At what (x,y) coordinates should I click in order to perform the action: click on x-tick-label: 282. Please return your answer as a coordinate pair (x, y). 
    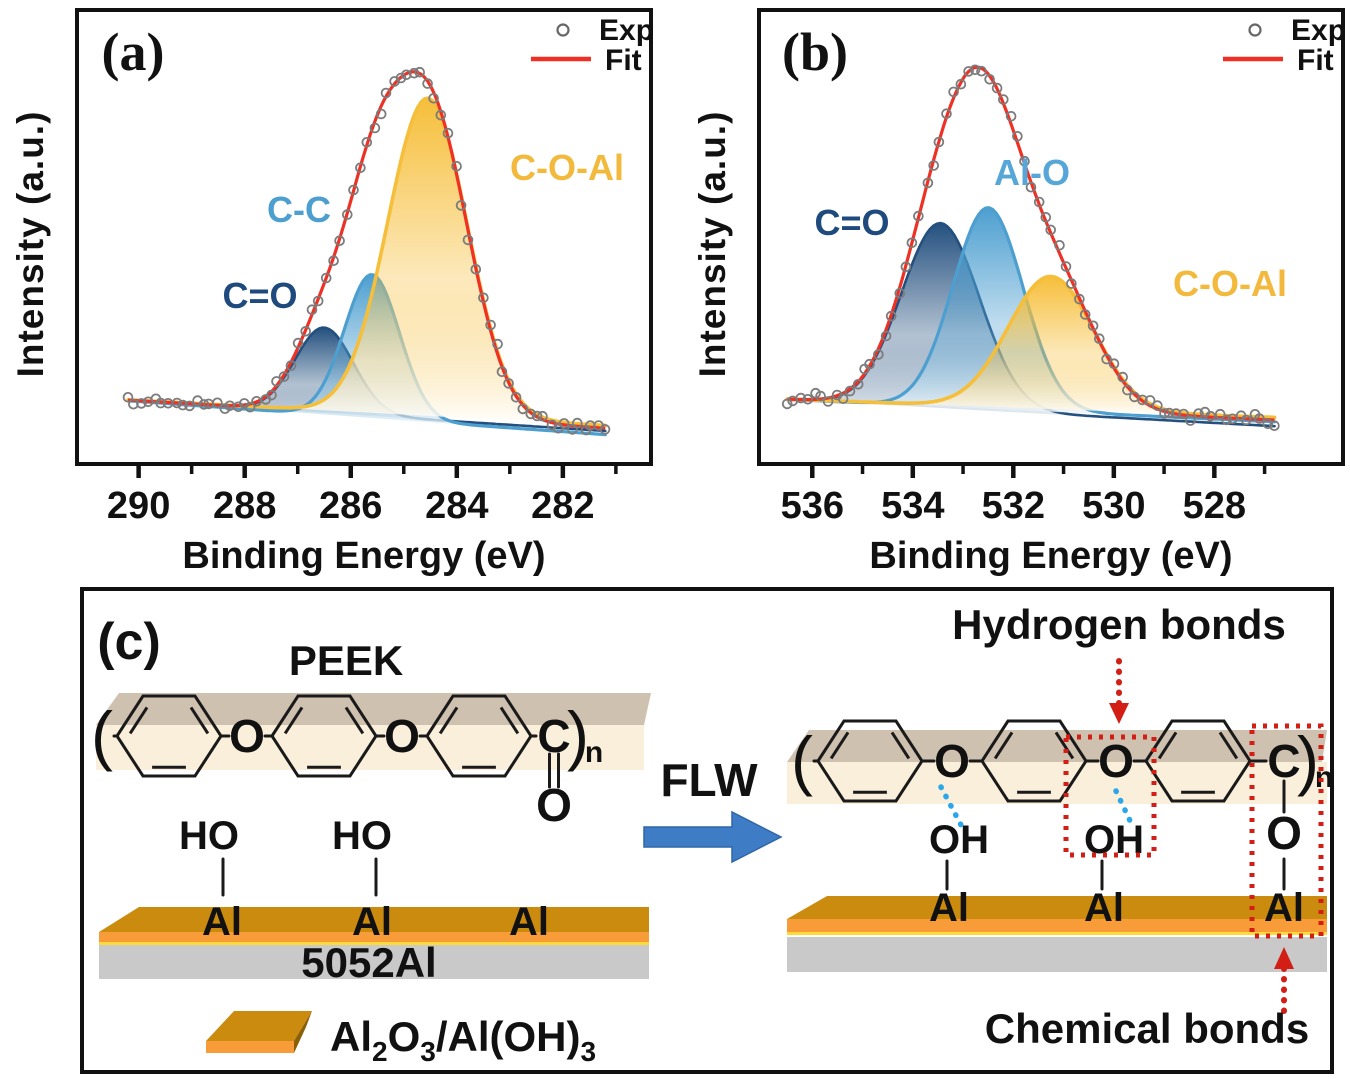
    Looking at the image, I should click on (562, 506).